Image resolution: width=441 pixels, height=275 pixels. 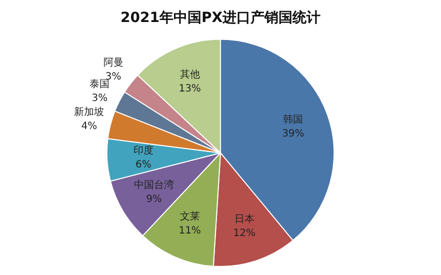 I want to click on data-label: 12%, so click(x=244, y=233).